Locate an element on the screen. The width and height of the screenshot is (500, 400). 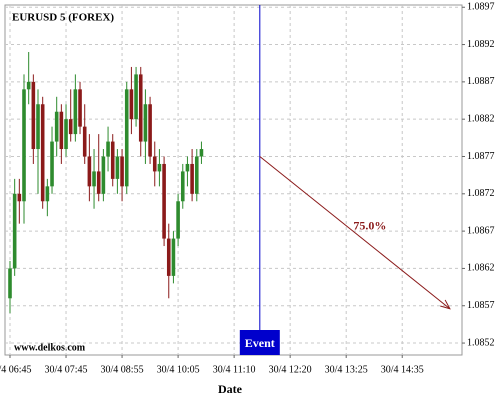
x-tick-label: 30/4 10:05 is located at coordinates (178, 369).